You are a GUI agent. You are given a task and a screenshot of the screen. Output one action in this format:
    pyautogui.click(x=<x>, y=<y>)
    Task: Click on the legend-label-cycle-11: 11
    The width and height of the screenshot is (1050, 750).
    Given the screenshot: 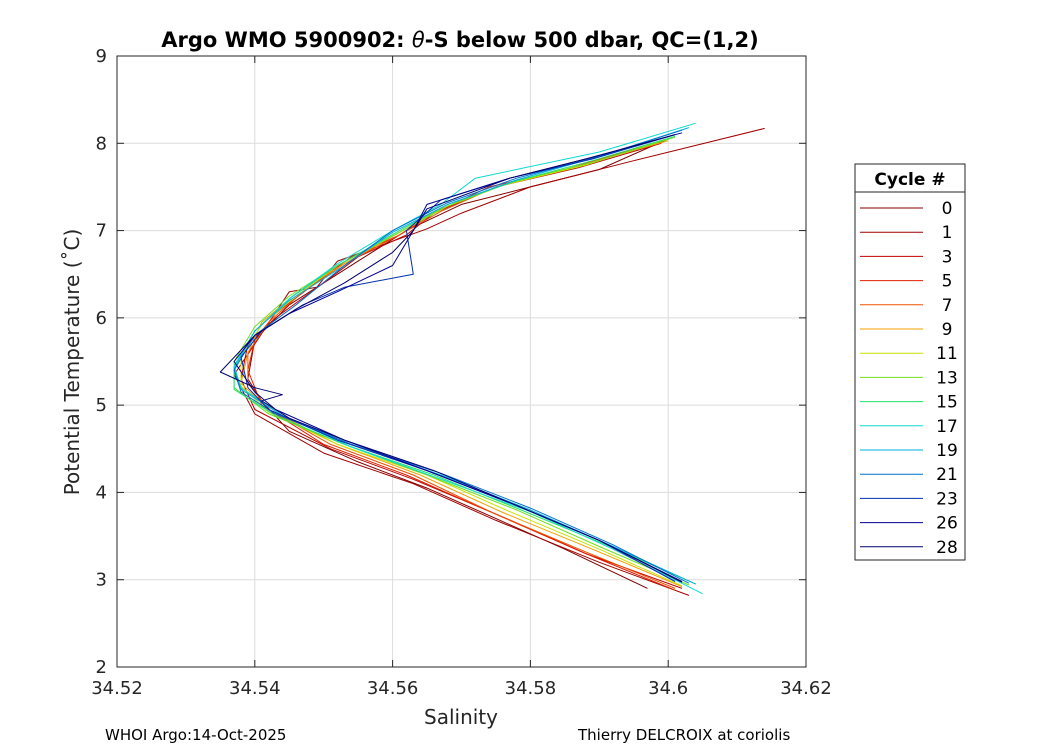 What is the action you would take?
    pyautogui.click(x=947, y=354)
    